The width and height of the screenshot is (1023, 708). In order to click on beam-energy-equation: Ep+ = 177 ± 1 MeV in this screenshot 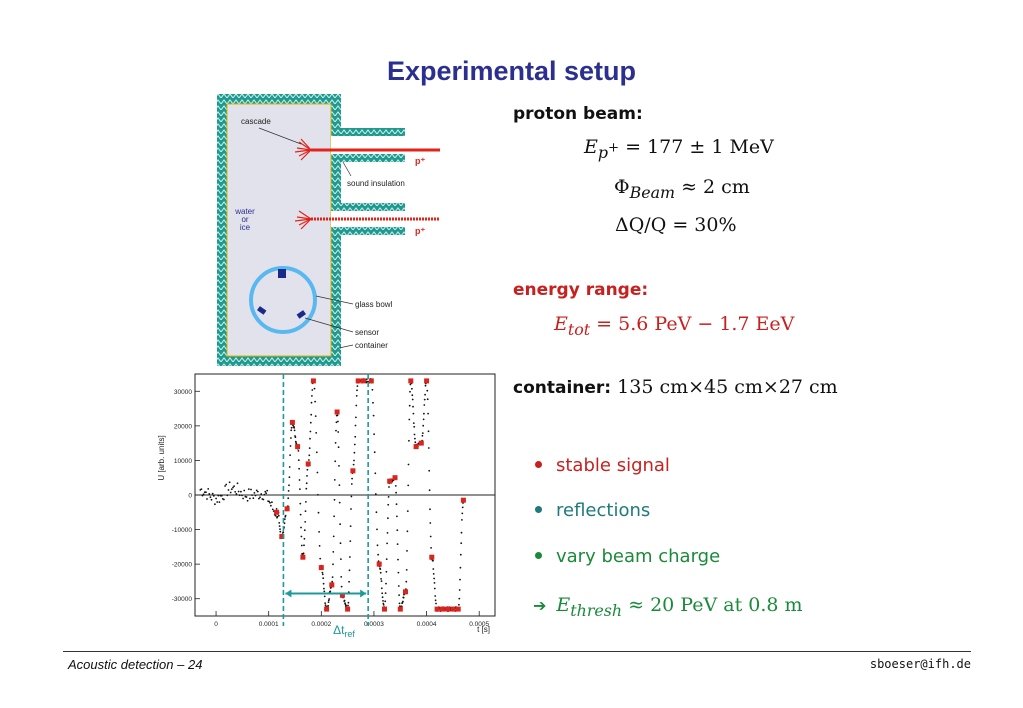, I will do `click(679, 149)`.